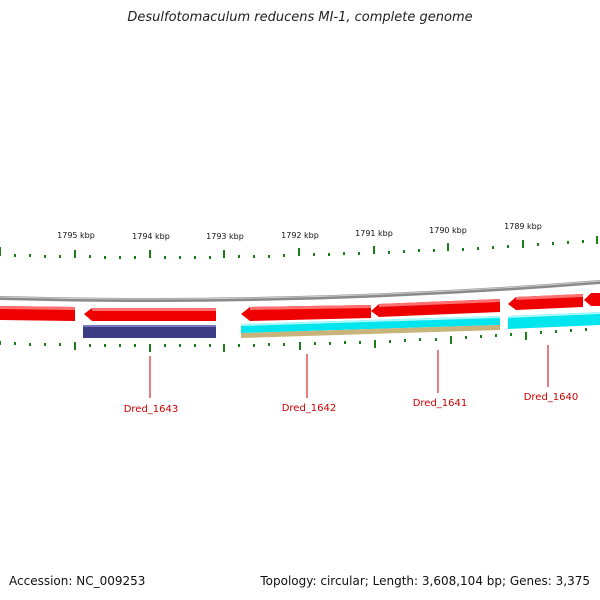  I want to click on ruler-label: 1791 kbp, so click(374, 233).